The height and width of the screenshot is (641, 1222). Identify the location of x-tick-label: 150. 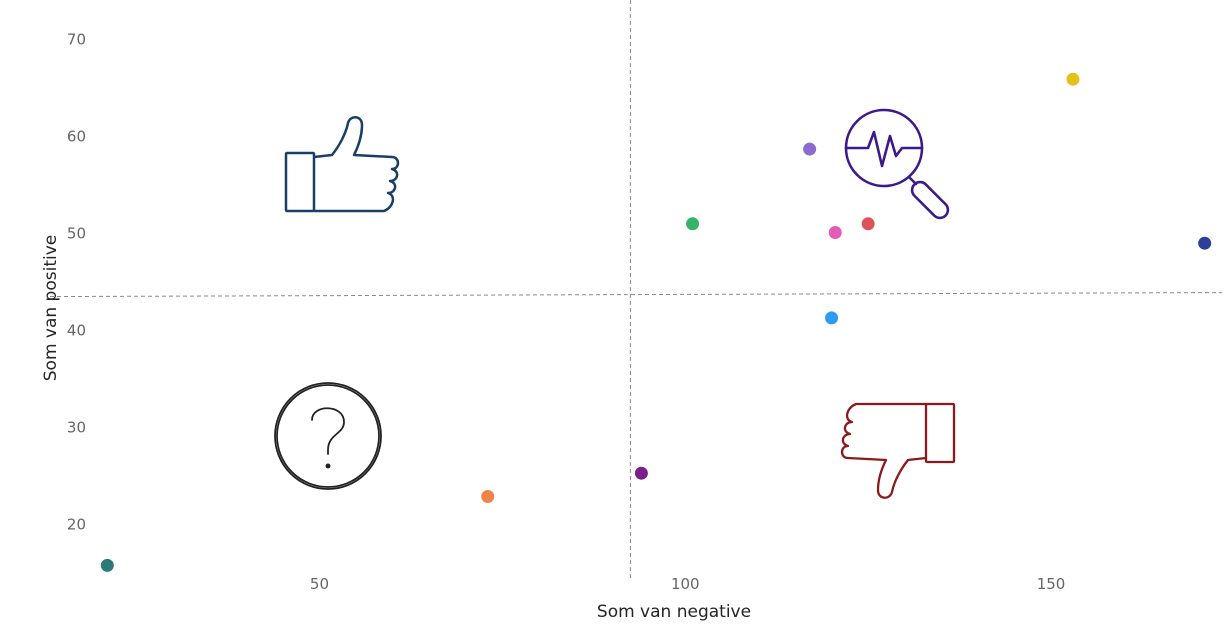
(1051, 584).